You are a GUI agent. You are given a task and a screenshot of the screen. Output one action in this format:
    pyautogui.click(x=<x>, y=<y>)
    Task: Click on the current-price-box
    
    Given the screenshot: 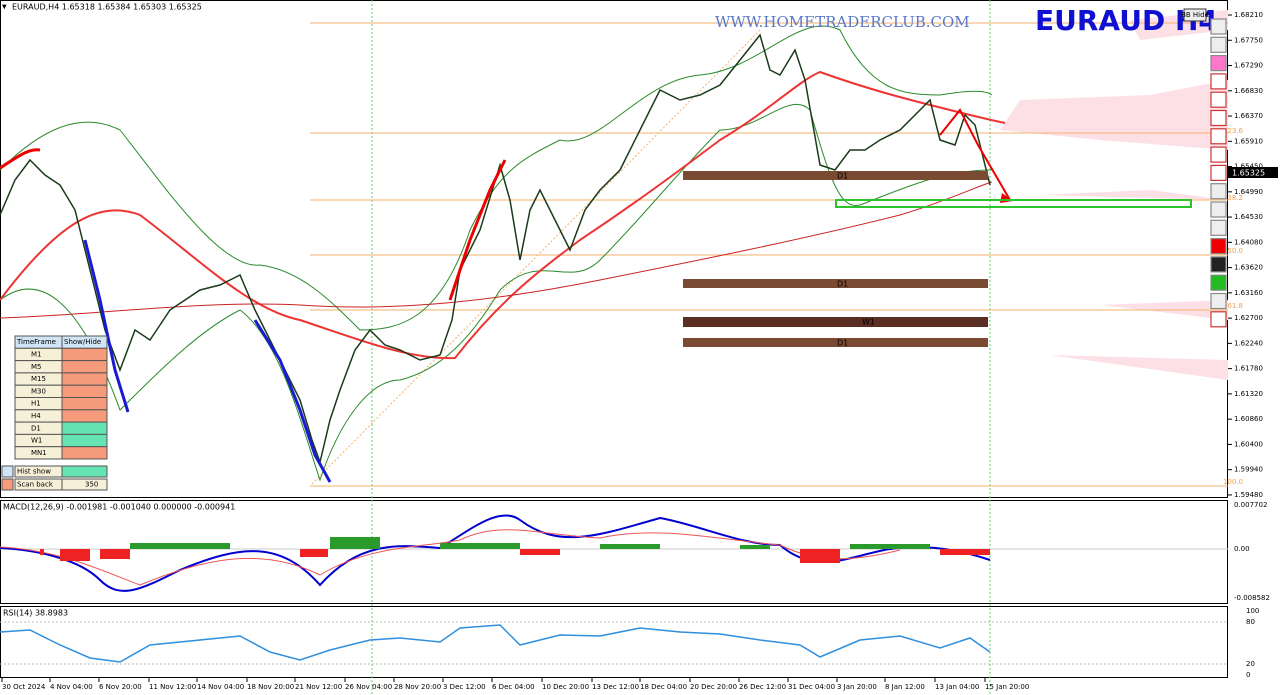 What is the action you would take?
    pyautogui.click(x=1253, y=172)
    